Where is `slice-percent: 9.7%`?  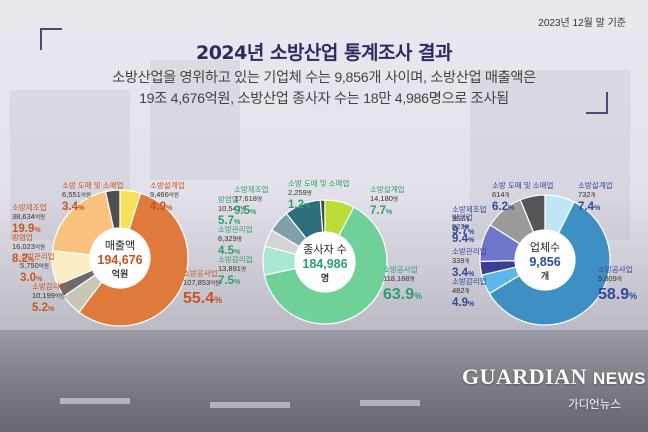
slice-percent: 9.7% is located at coordinates (463, 231).